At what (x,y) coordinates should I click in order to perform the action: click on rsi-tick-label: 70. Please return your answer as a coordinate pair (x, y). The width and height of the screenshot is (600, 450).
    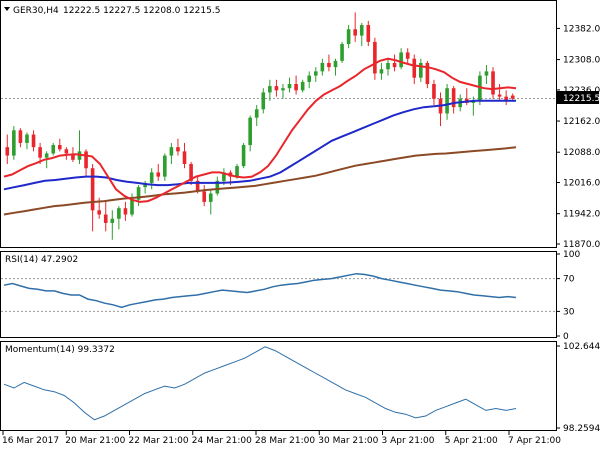
    Looking at the image, I should click on (569, 280).